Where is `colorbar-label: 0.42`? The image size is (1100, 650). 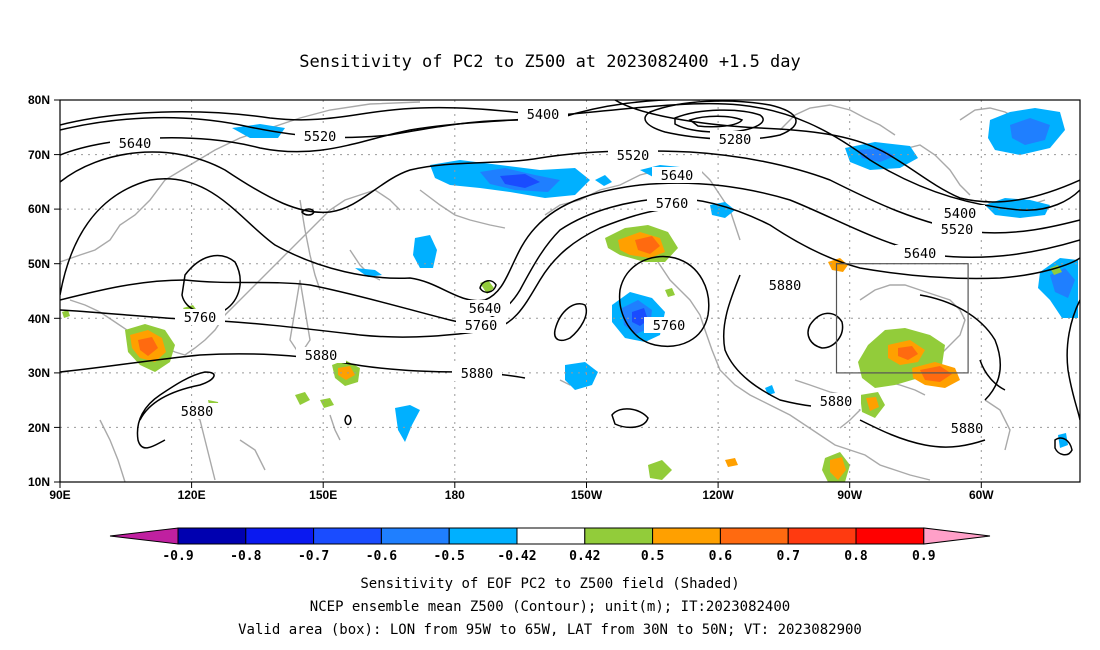
colorbar-label: 0.42 is located at coordinates (584, 556).